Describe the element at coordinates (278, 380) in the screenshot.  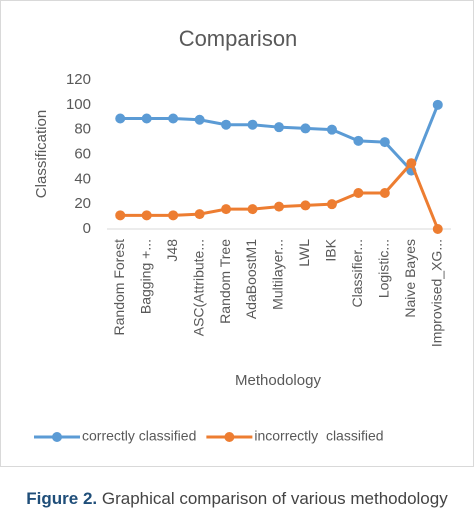
I see `x-axis-title: Methodology` at that location.